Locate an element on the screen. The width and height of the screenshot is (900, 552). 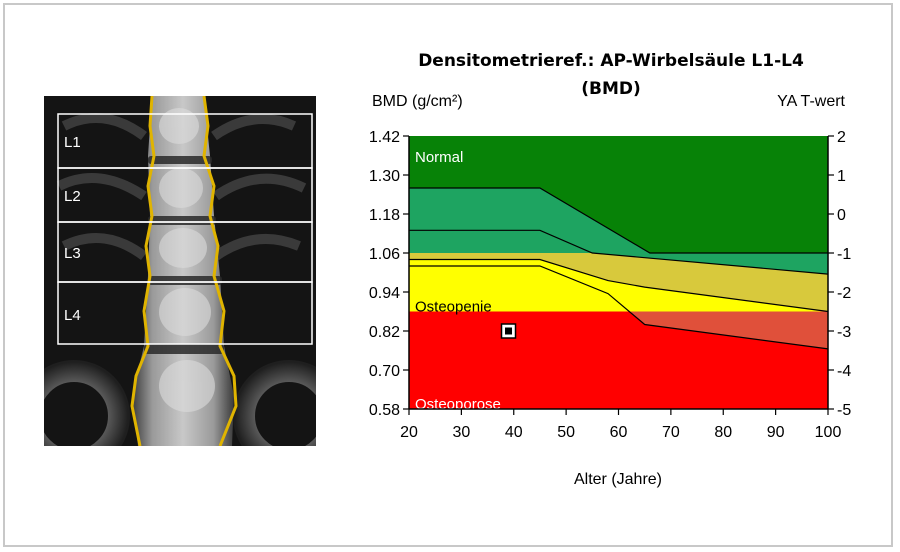
zone-label-normal: Normal is located at coordinates (439, 157).